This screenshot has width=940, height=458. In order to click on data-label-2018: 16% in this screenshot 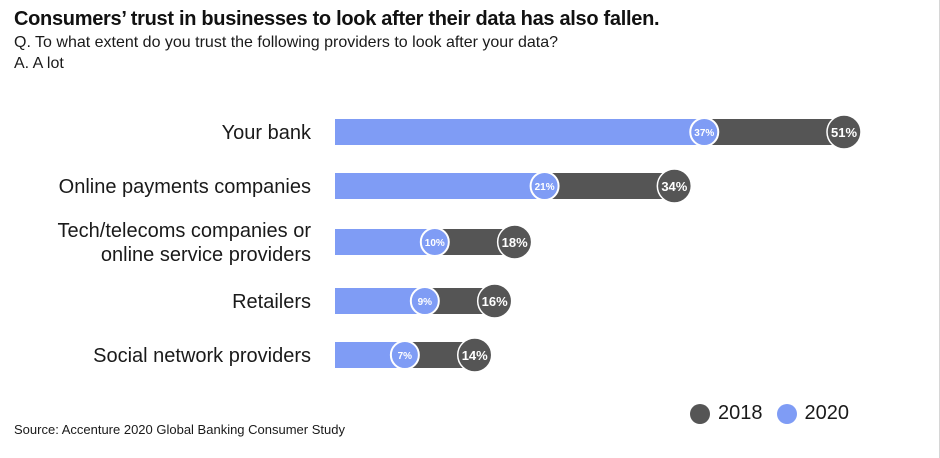, I will do `click(495, 301)`.